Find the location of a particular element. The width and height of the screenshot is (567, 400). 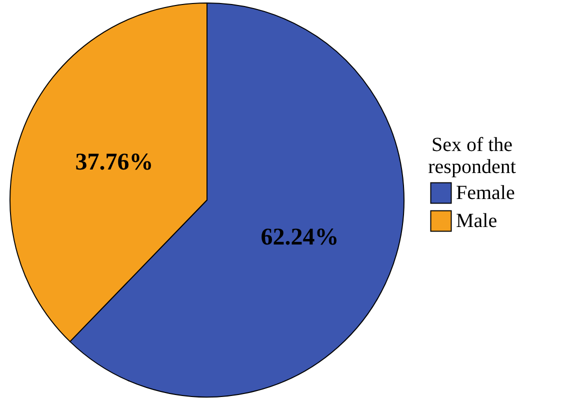

data-label: 37.76% is located at coordinates (114, 162).